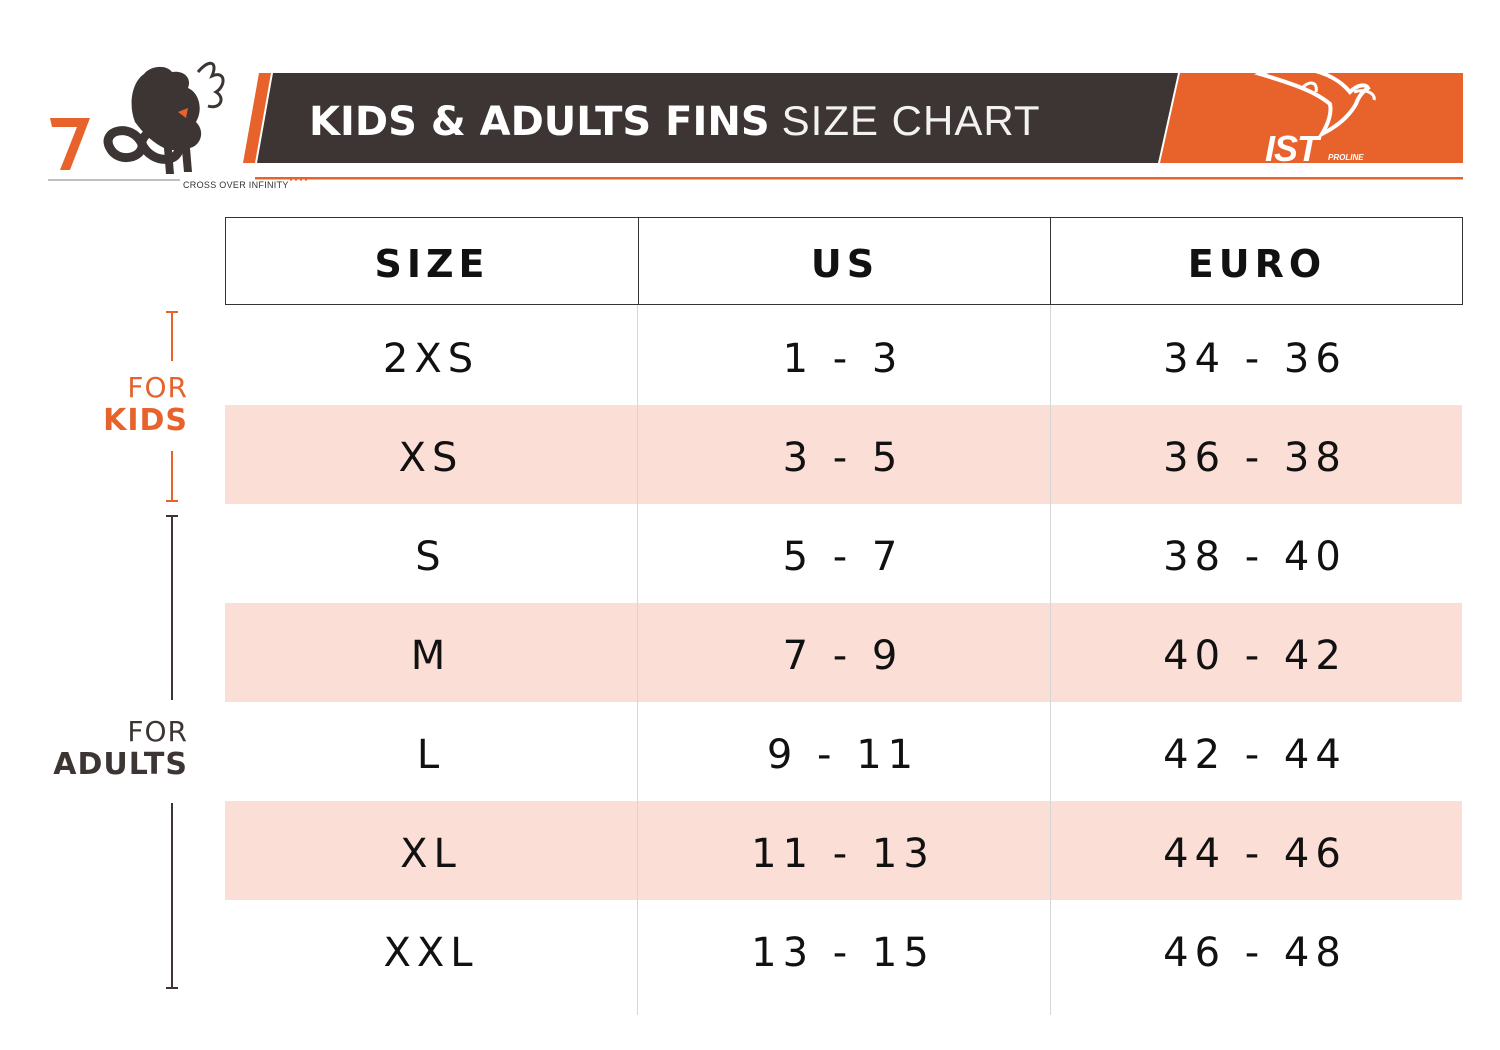 The image size is (1500, 1050). I want to click on cell-size: M, so click(431, 656).